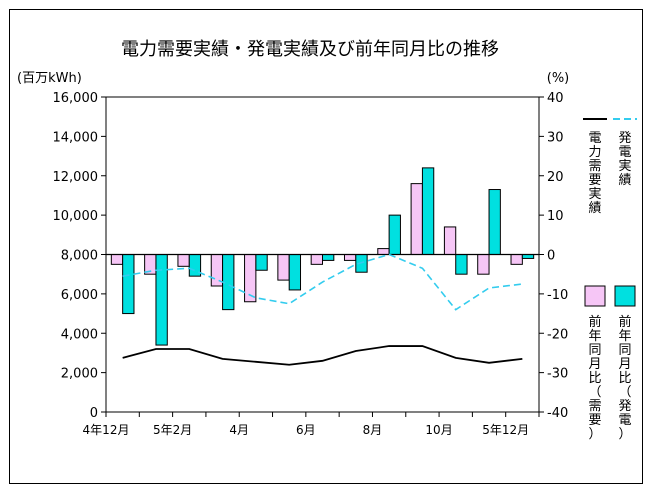  Describe the element at coordinates (505, 430) in the screenshot. I see `x-tick-label: 5年12月` at that location.